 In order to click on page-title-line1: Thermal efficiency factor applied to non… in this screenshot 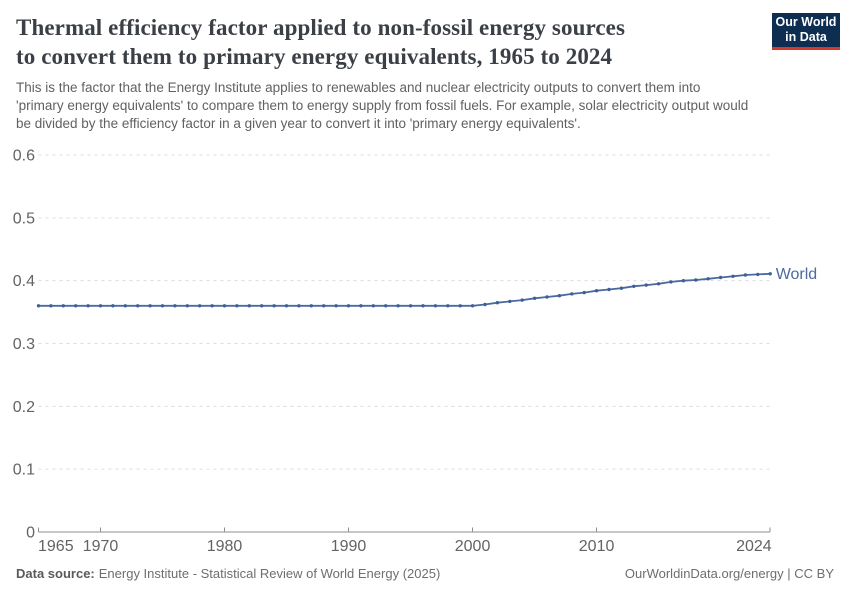, I will do `click(321, 27)`.